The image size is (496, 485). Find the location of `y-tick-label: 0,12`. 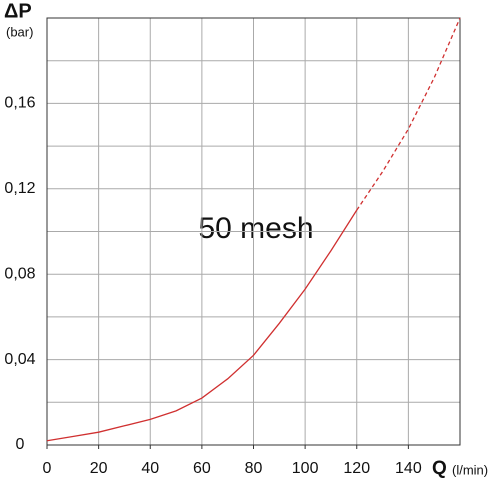

y-tick-label: 0,12 is located at coordinates (19, 188).